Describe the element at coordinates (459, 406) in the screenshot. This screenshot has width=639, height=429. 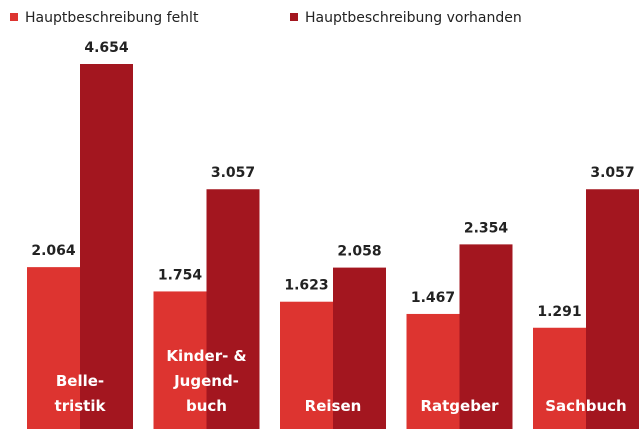
I see `category-label: Ratgeber` at that location.